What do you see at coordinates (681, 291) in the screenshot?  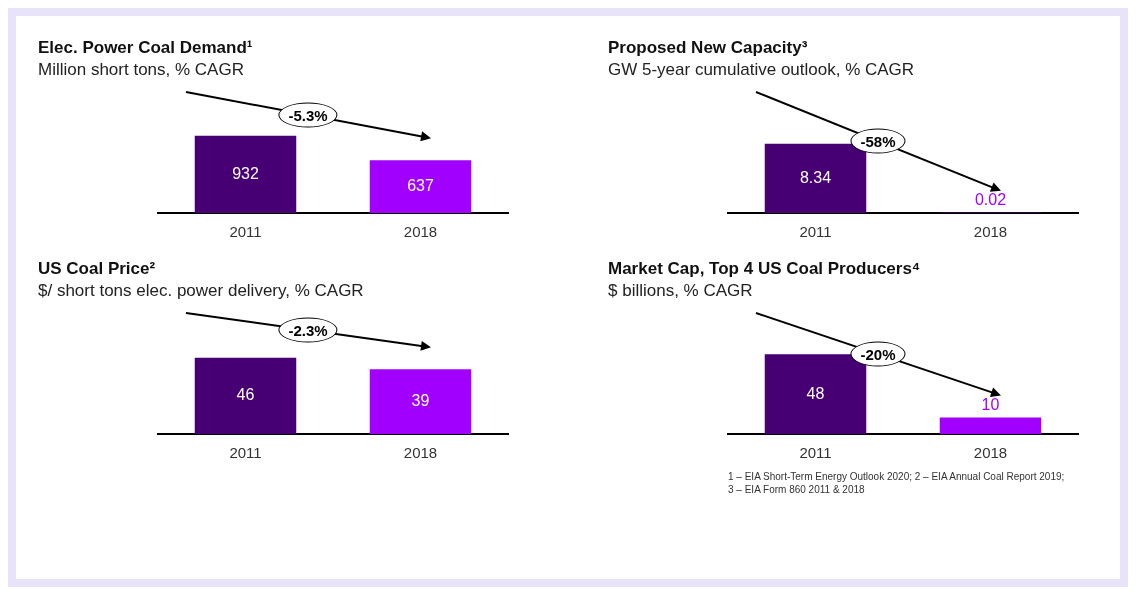 I see `chart-subtitle: $ billions, % CAGR` at bounding box center [681, 291].